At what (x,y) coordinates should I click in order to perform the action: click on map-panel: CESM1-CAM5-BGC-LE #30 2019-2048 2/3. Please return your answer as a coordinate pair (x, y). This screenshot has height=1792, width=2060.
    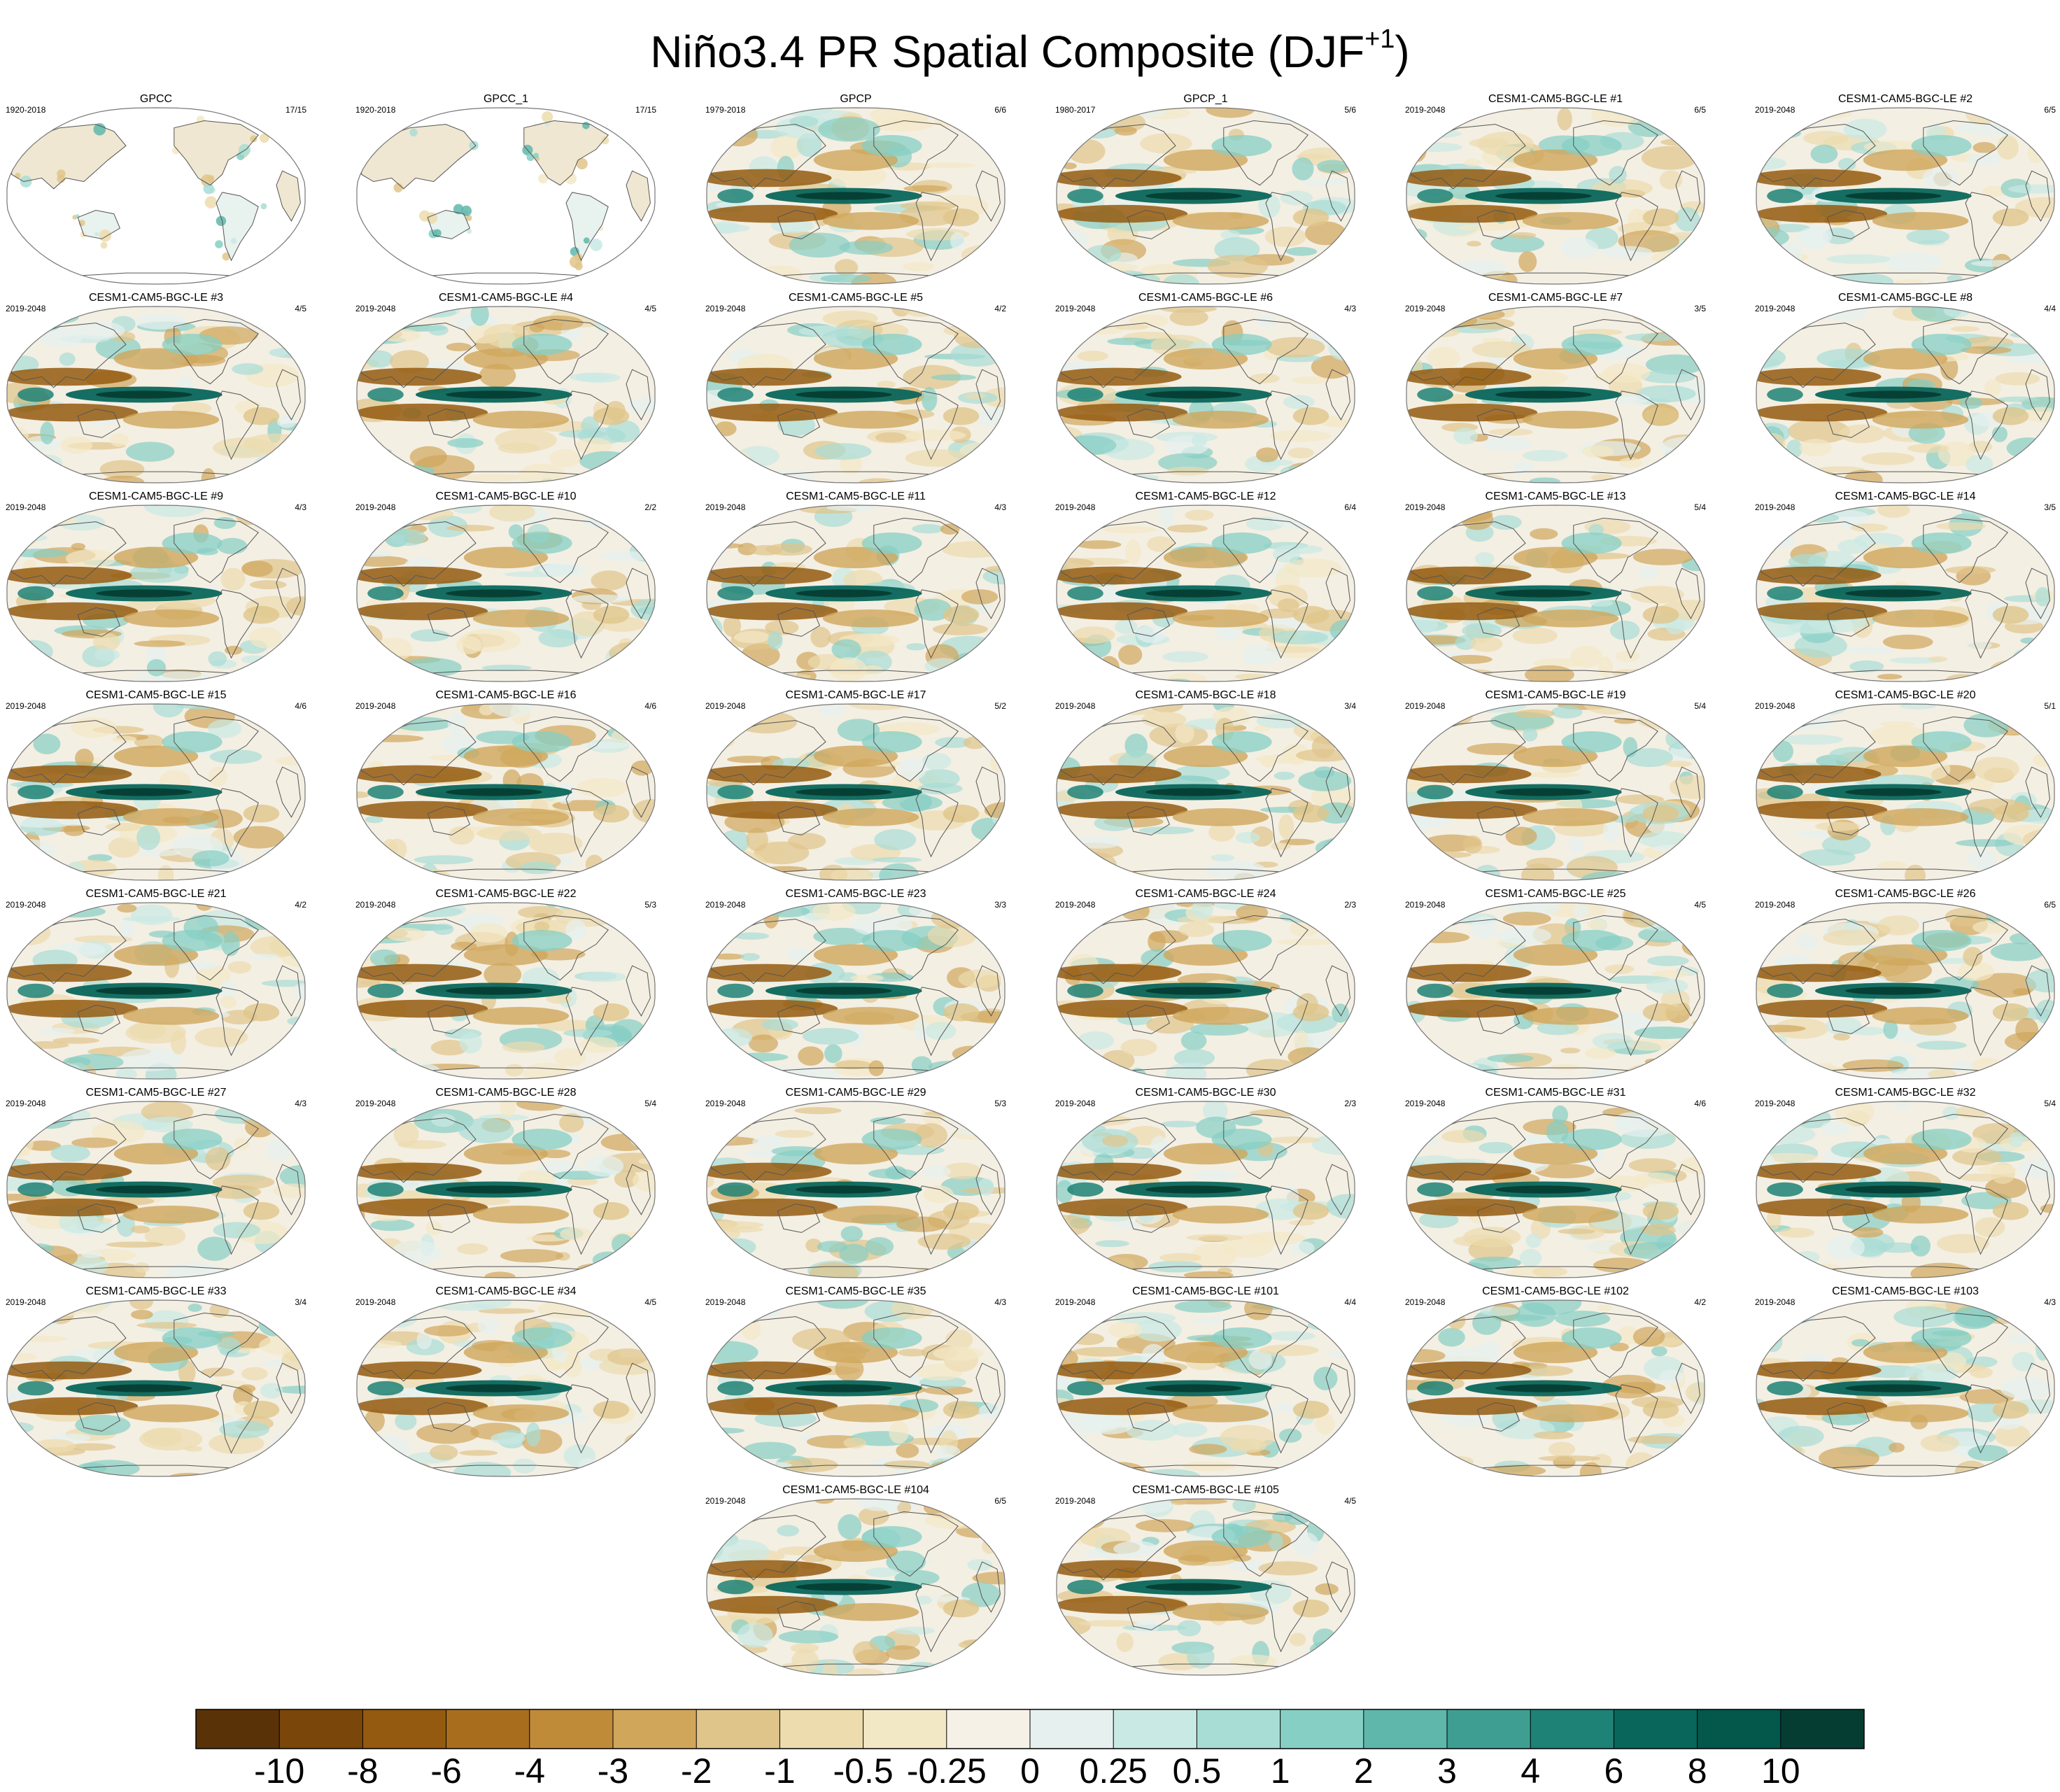
    Looking at the image, I should click on (1205, 1184).